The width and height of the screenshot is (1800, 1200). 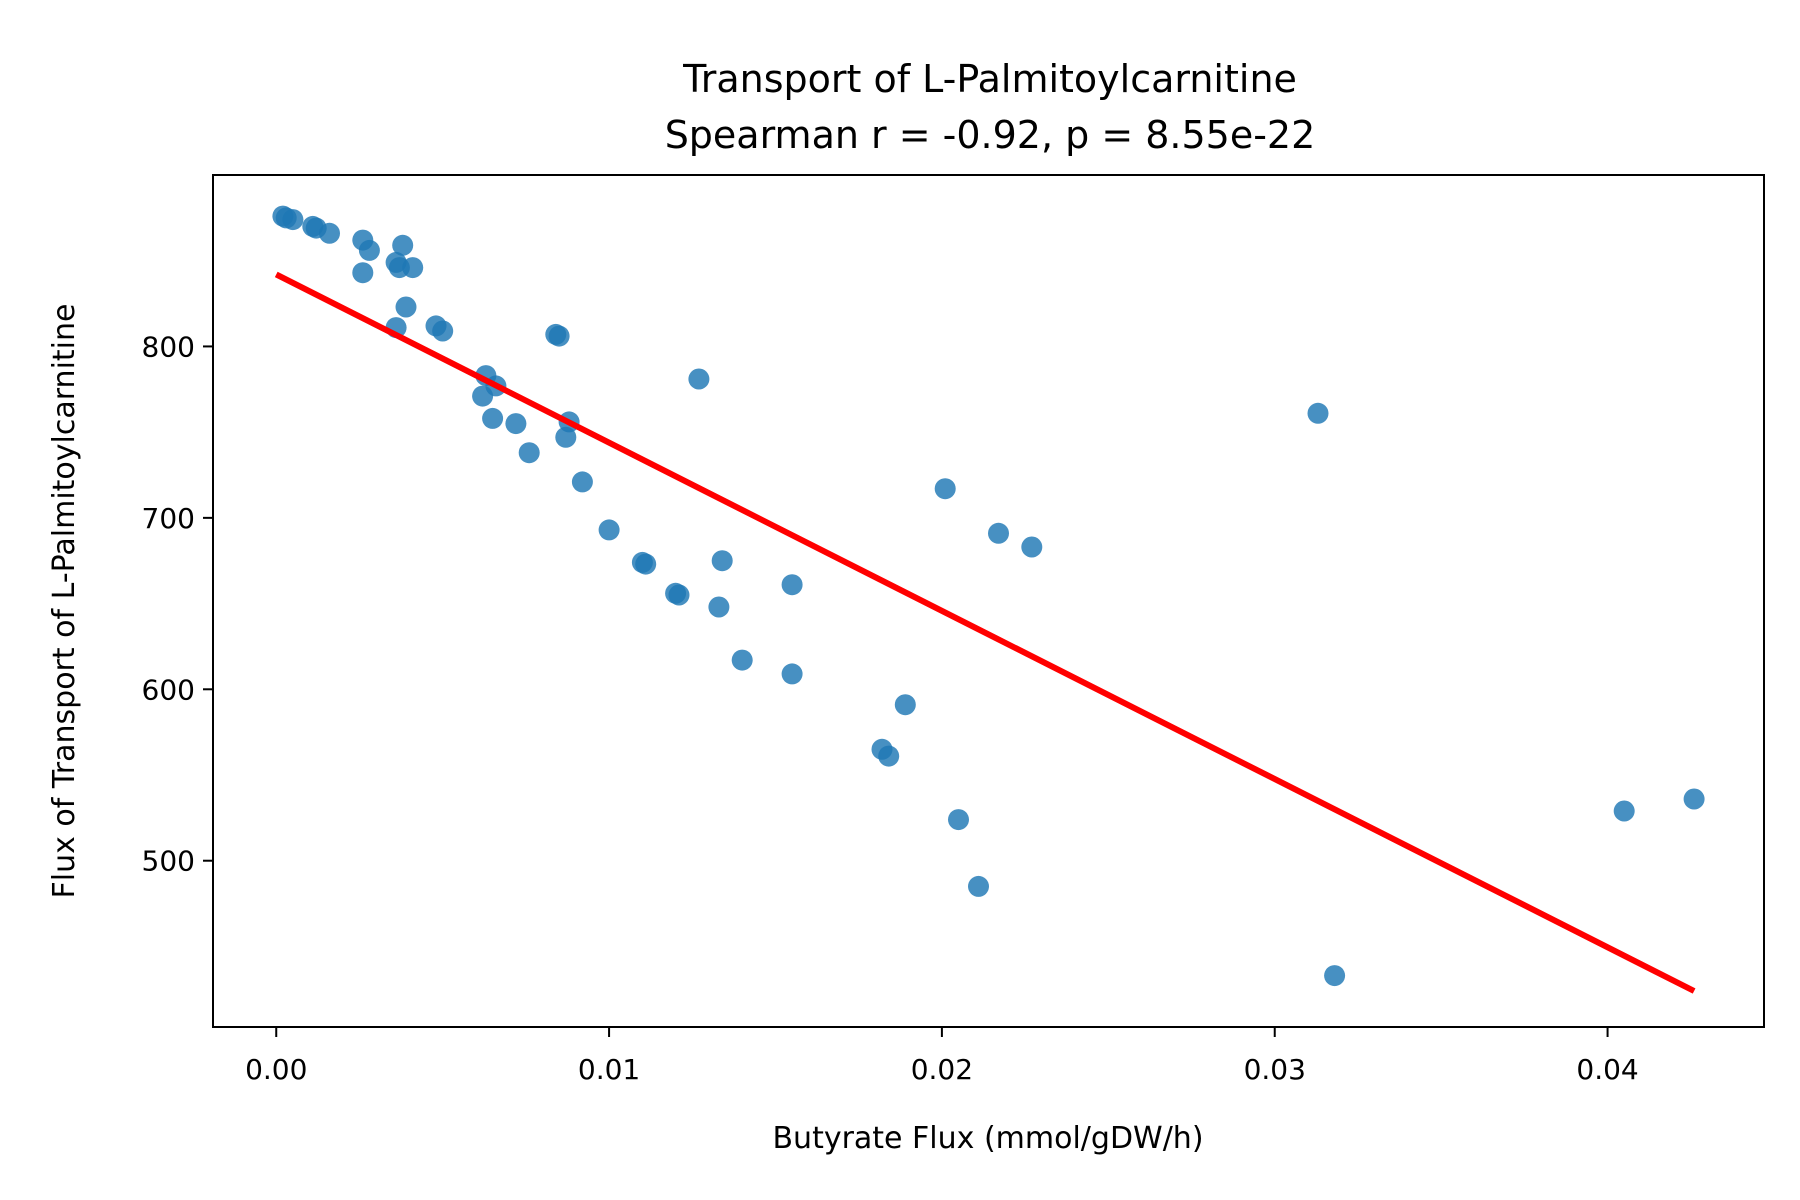 I want to click on chart-subtitle: Spearman r = -0.92, p = 8.55e-22, so click(x=990, y=135).